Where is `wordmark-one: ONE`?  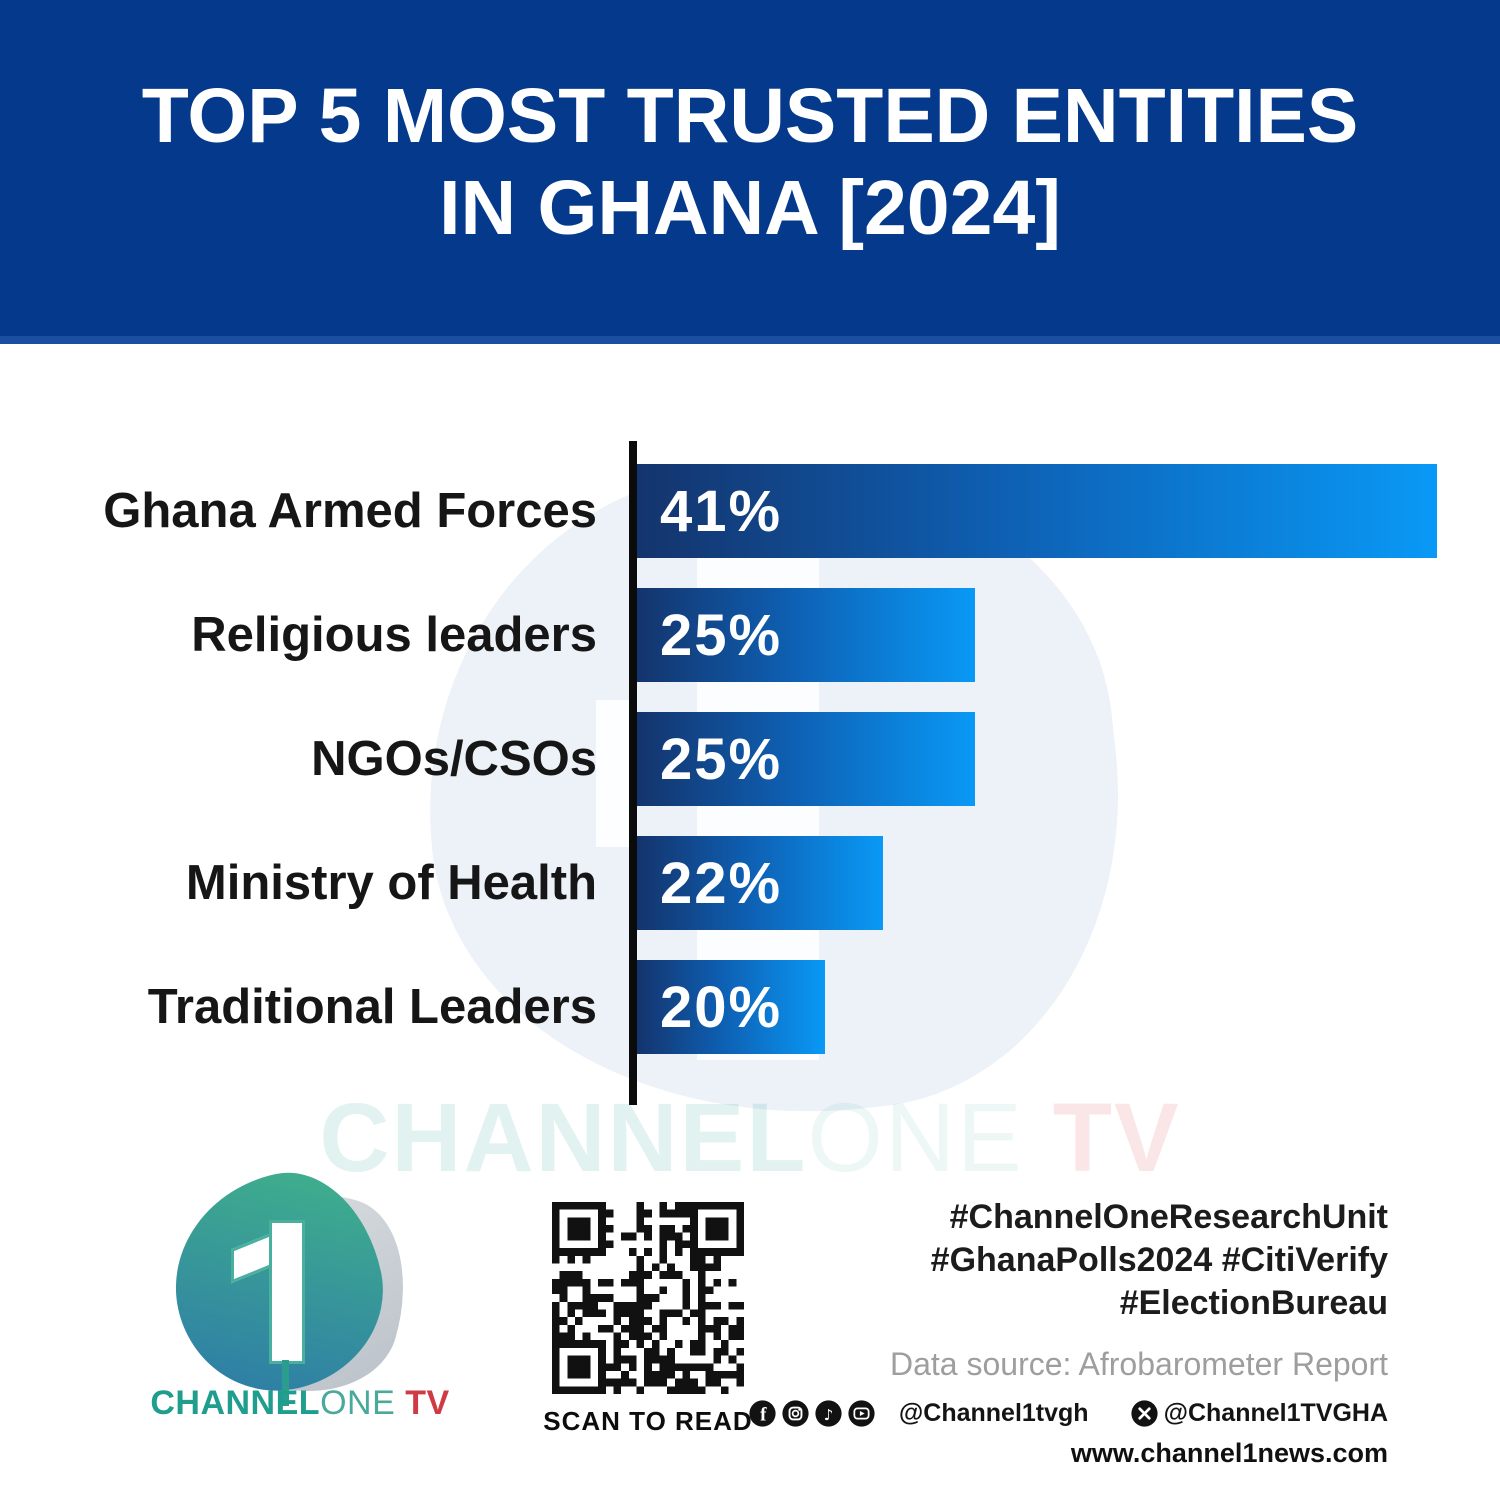
wordmark-one: ONE is located at coordinates (358, 1403).